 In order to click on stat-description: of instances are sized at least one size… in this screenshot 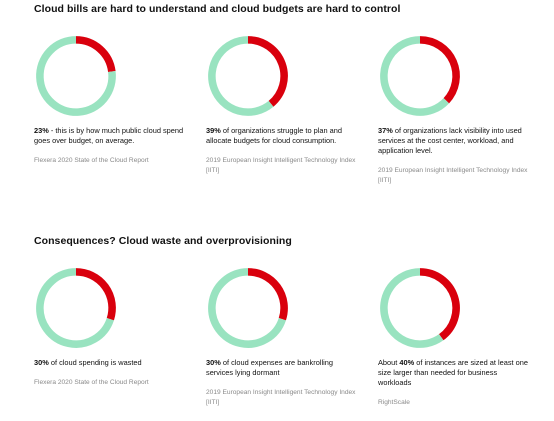, I will do `click(453, 372)`.